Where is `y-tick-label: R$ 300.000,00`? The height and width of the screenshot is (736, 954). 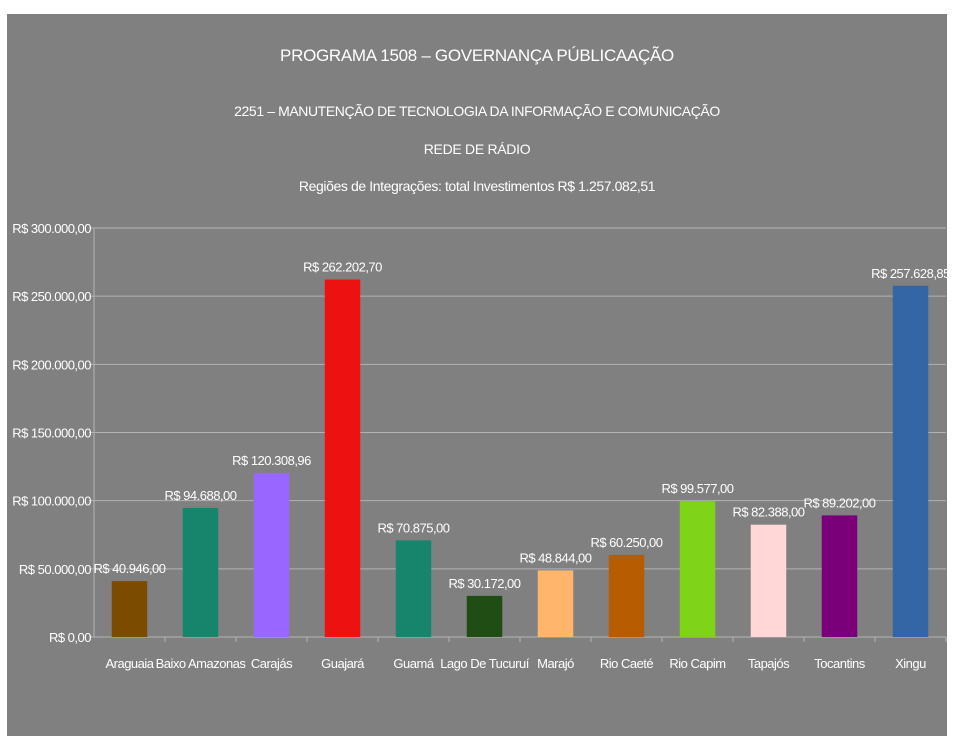
y-tick-label: R$ 300.000,00 is located at coordinates (51, 228).